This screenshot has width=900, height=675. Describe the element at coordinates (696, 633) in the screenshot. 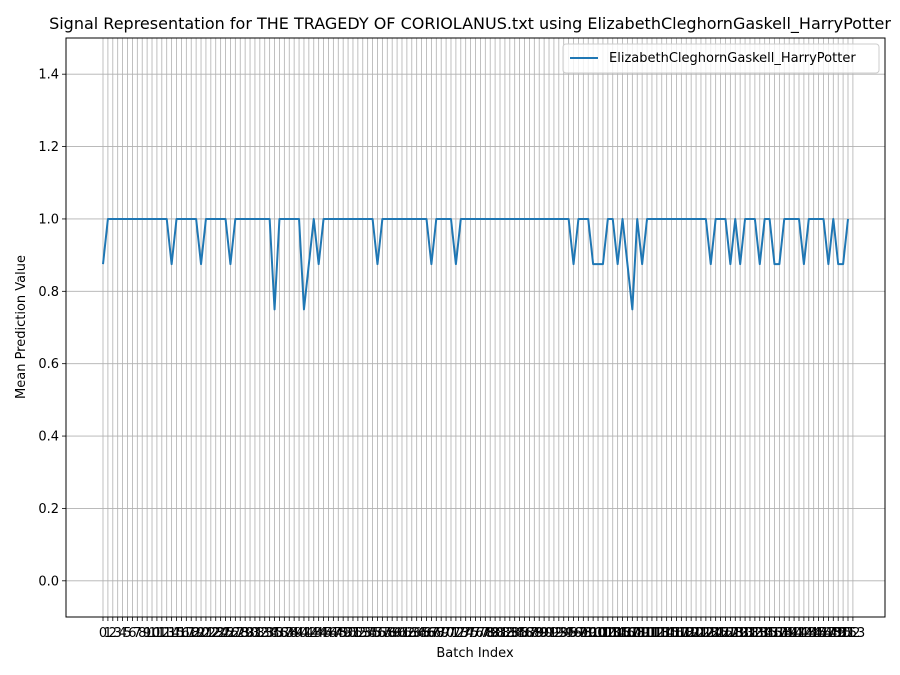

I see `x-tick-label: 121` at that location.